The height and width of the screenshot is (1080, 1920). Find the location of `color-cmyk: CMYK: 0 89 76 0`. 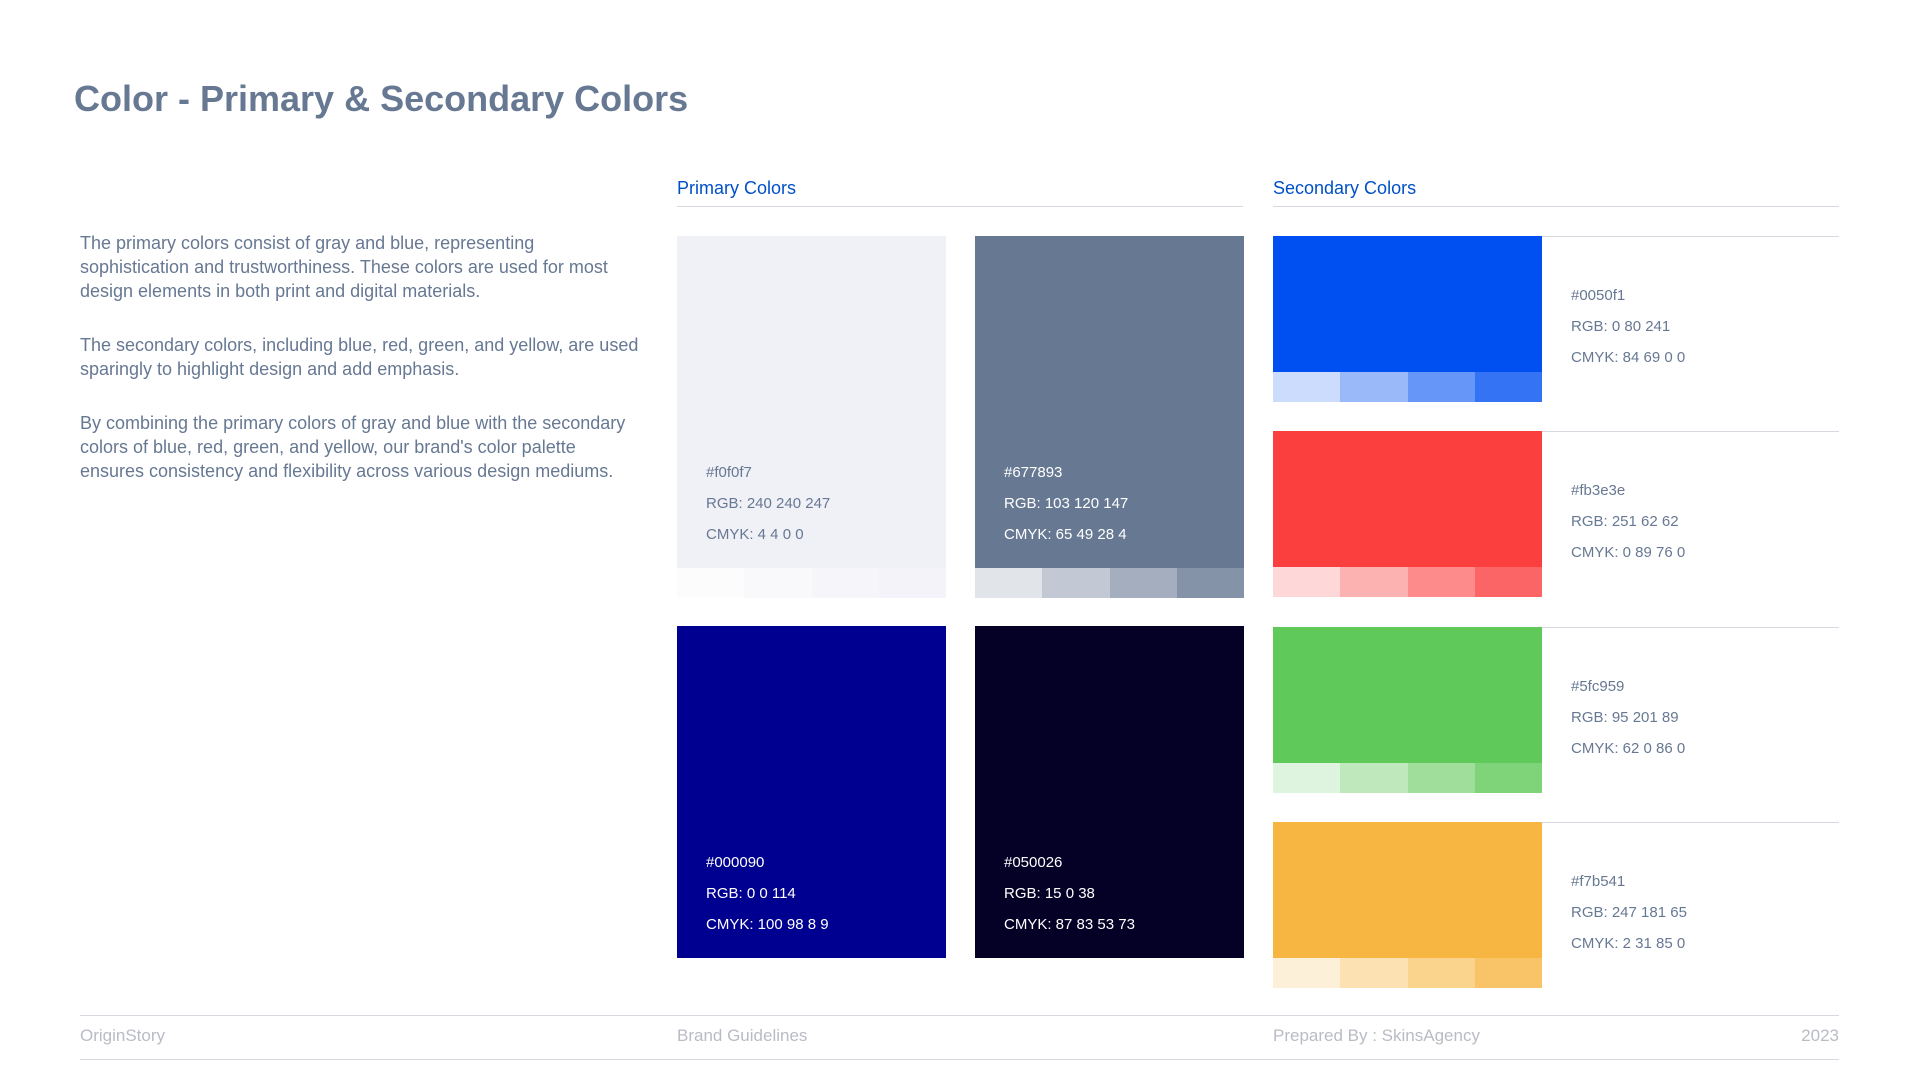

color-cmyk: CMYK: 0 89 76 0 is located at coordinates (1628, 552).